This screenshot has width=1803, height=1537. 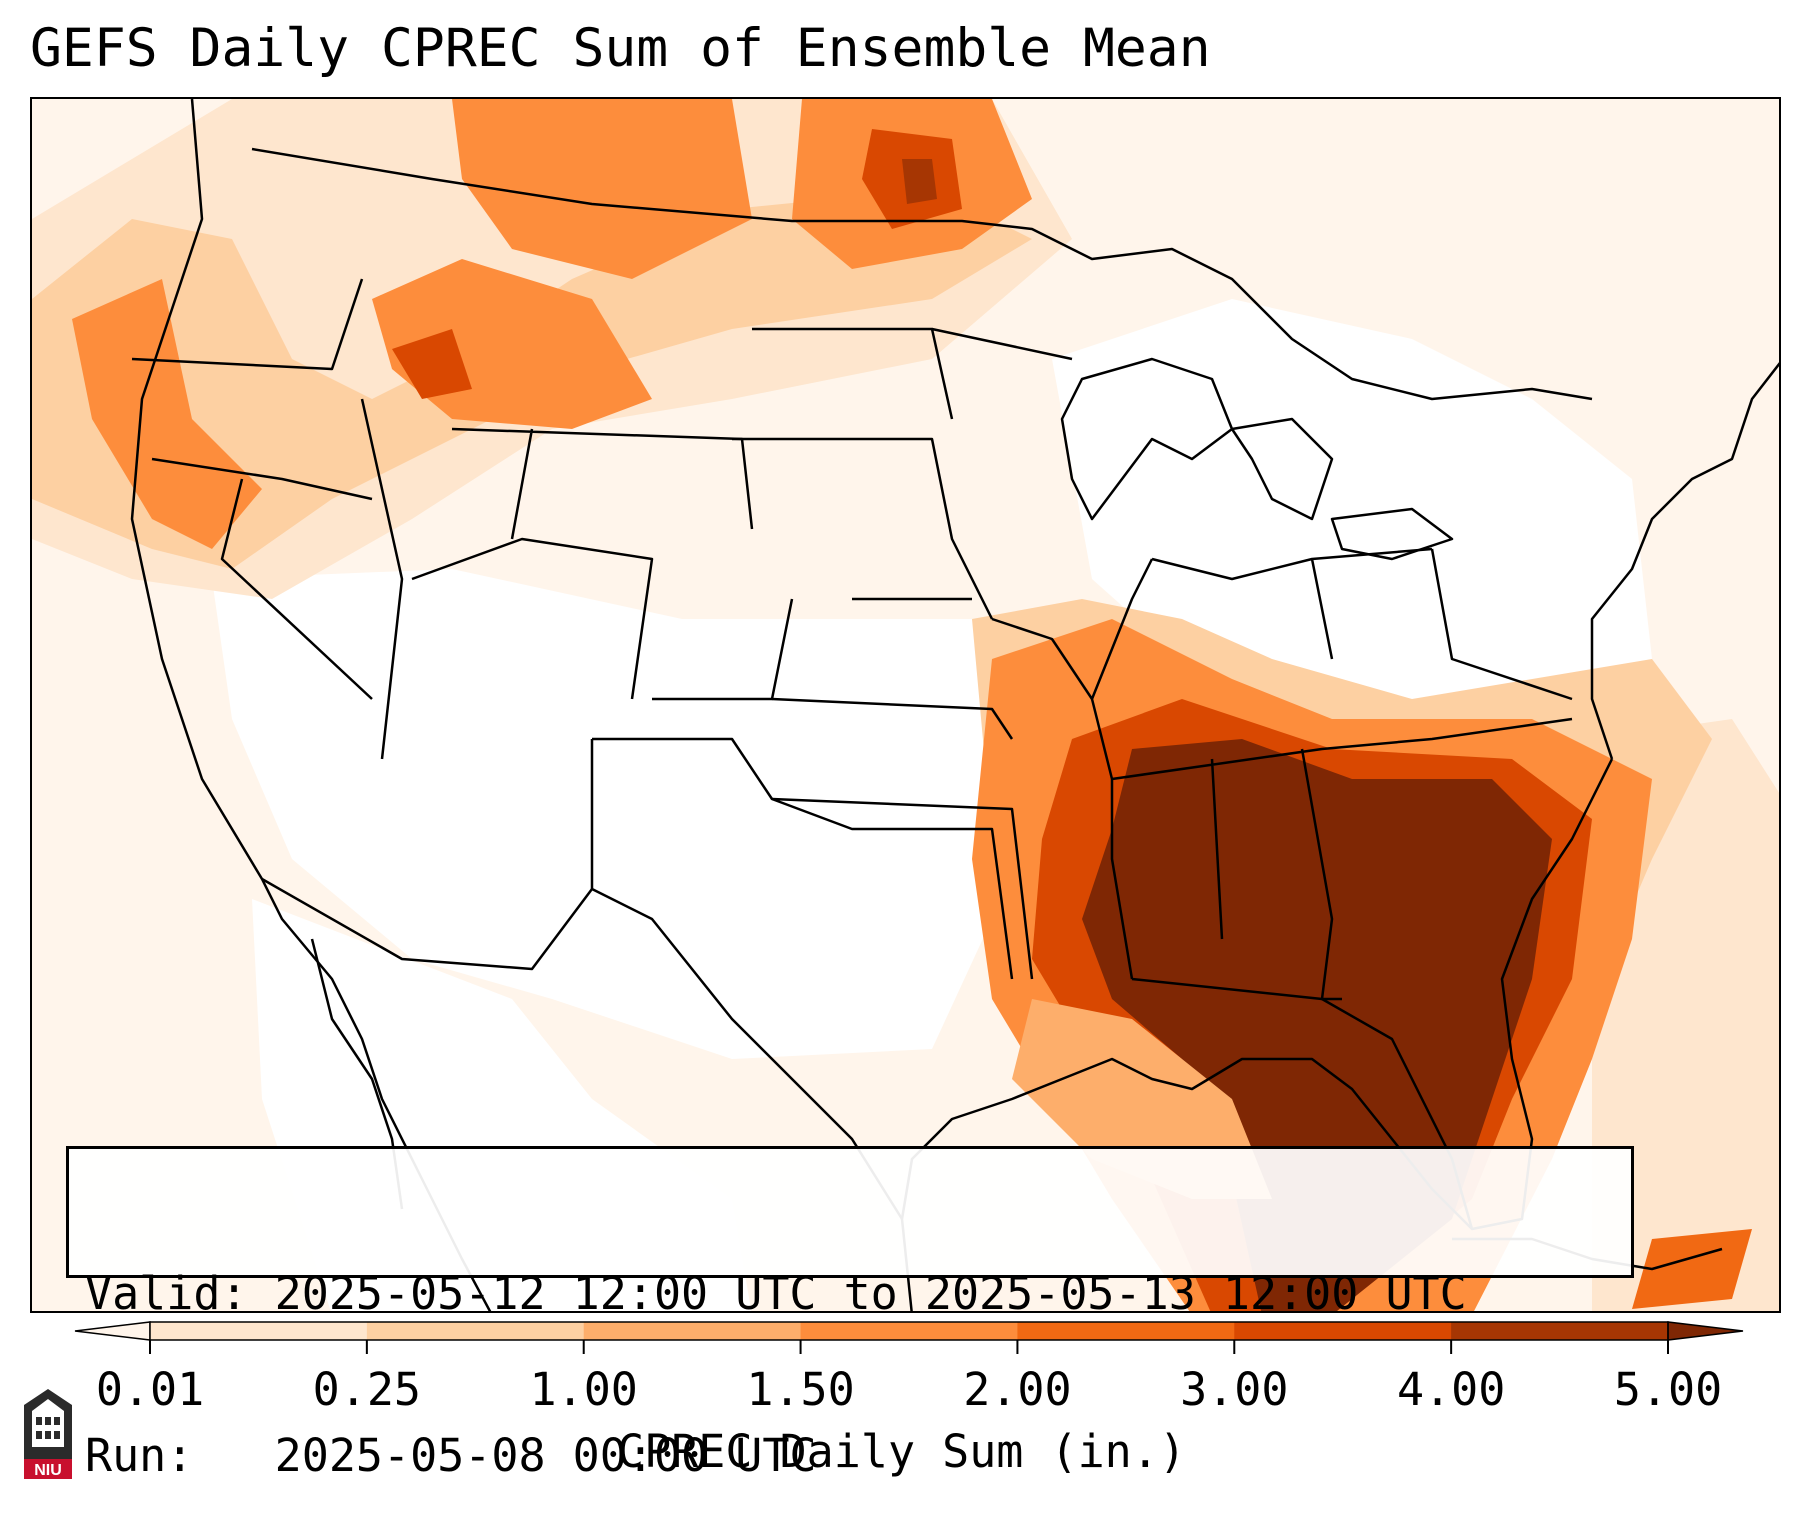 I want to click on canada-border, so click(x=922, y=274).